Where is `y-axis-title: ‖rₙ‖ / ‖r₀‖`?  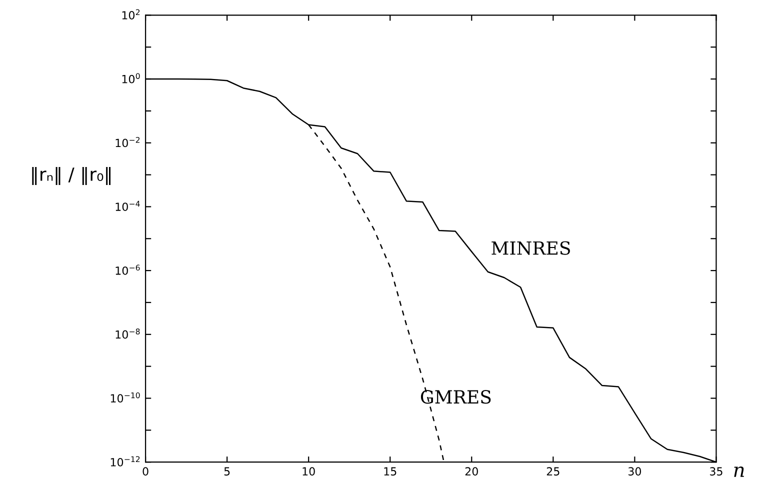
y-axis-title: ‖rₙ‖ / ‖r₀‖ is located at coordinates (71, 175).